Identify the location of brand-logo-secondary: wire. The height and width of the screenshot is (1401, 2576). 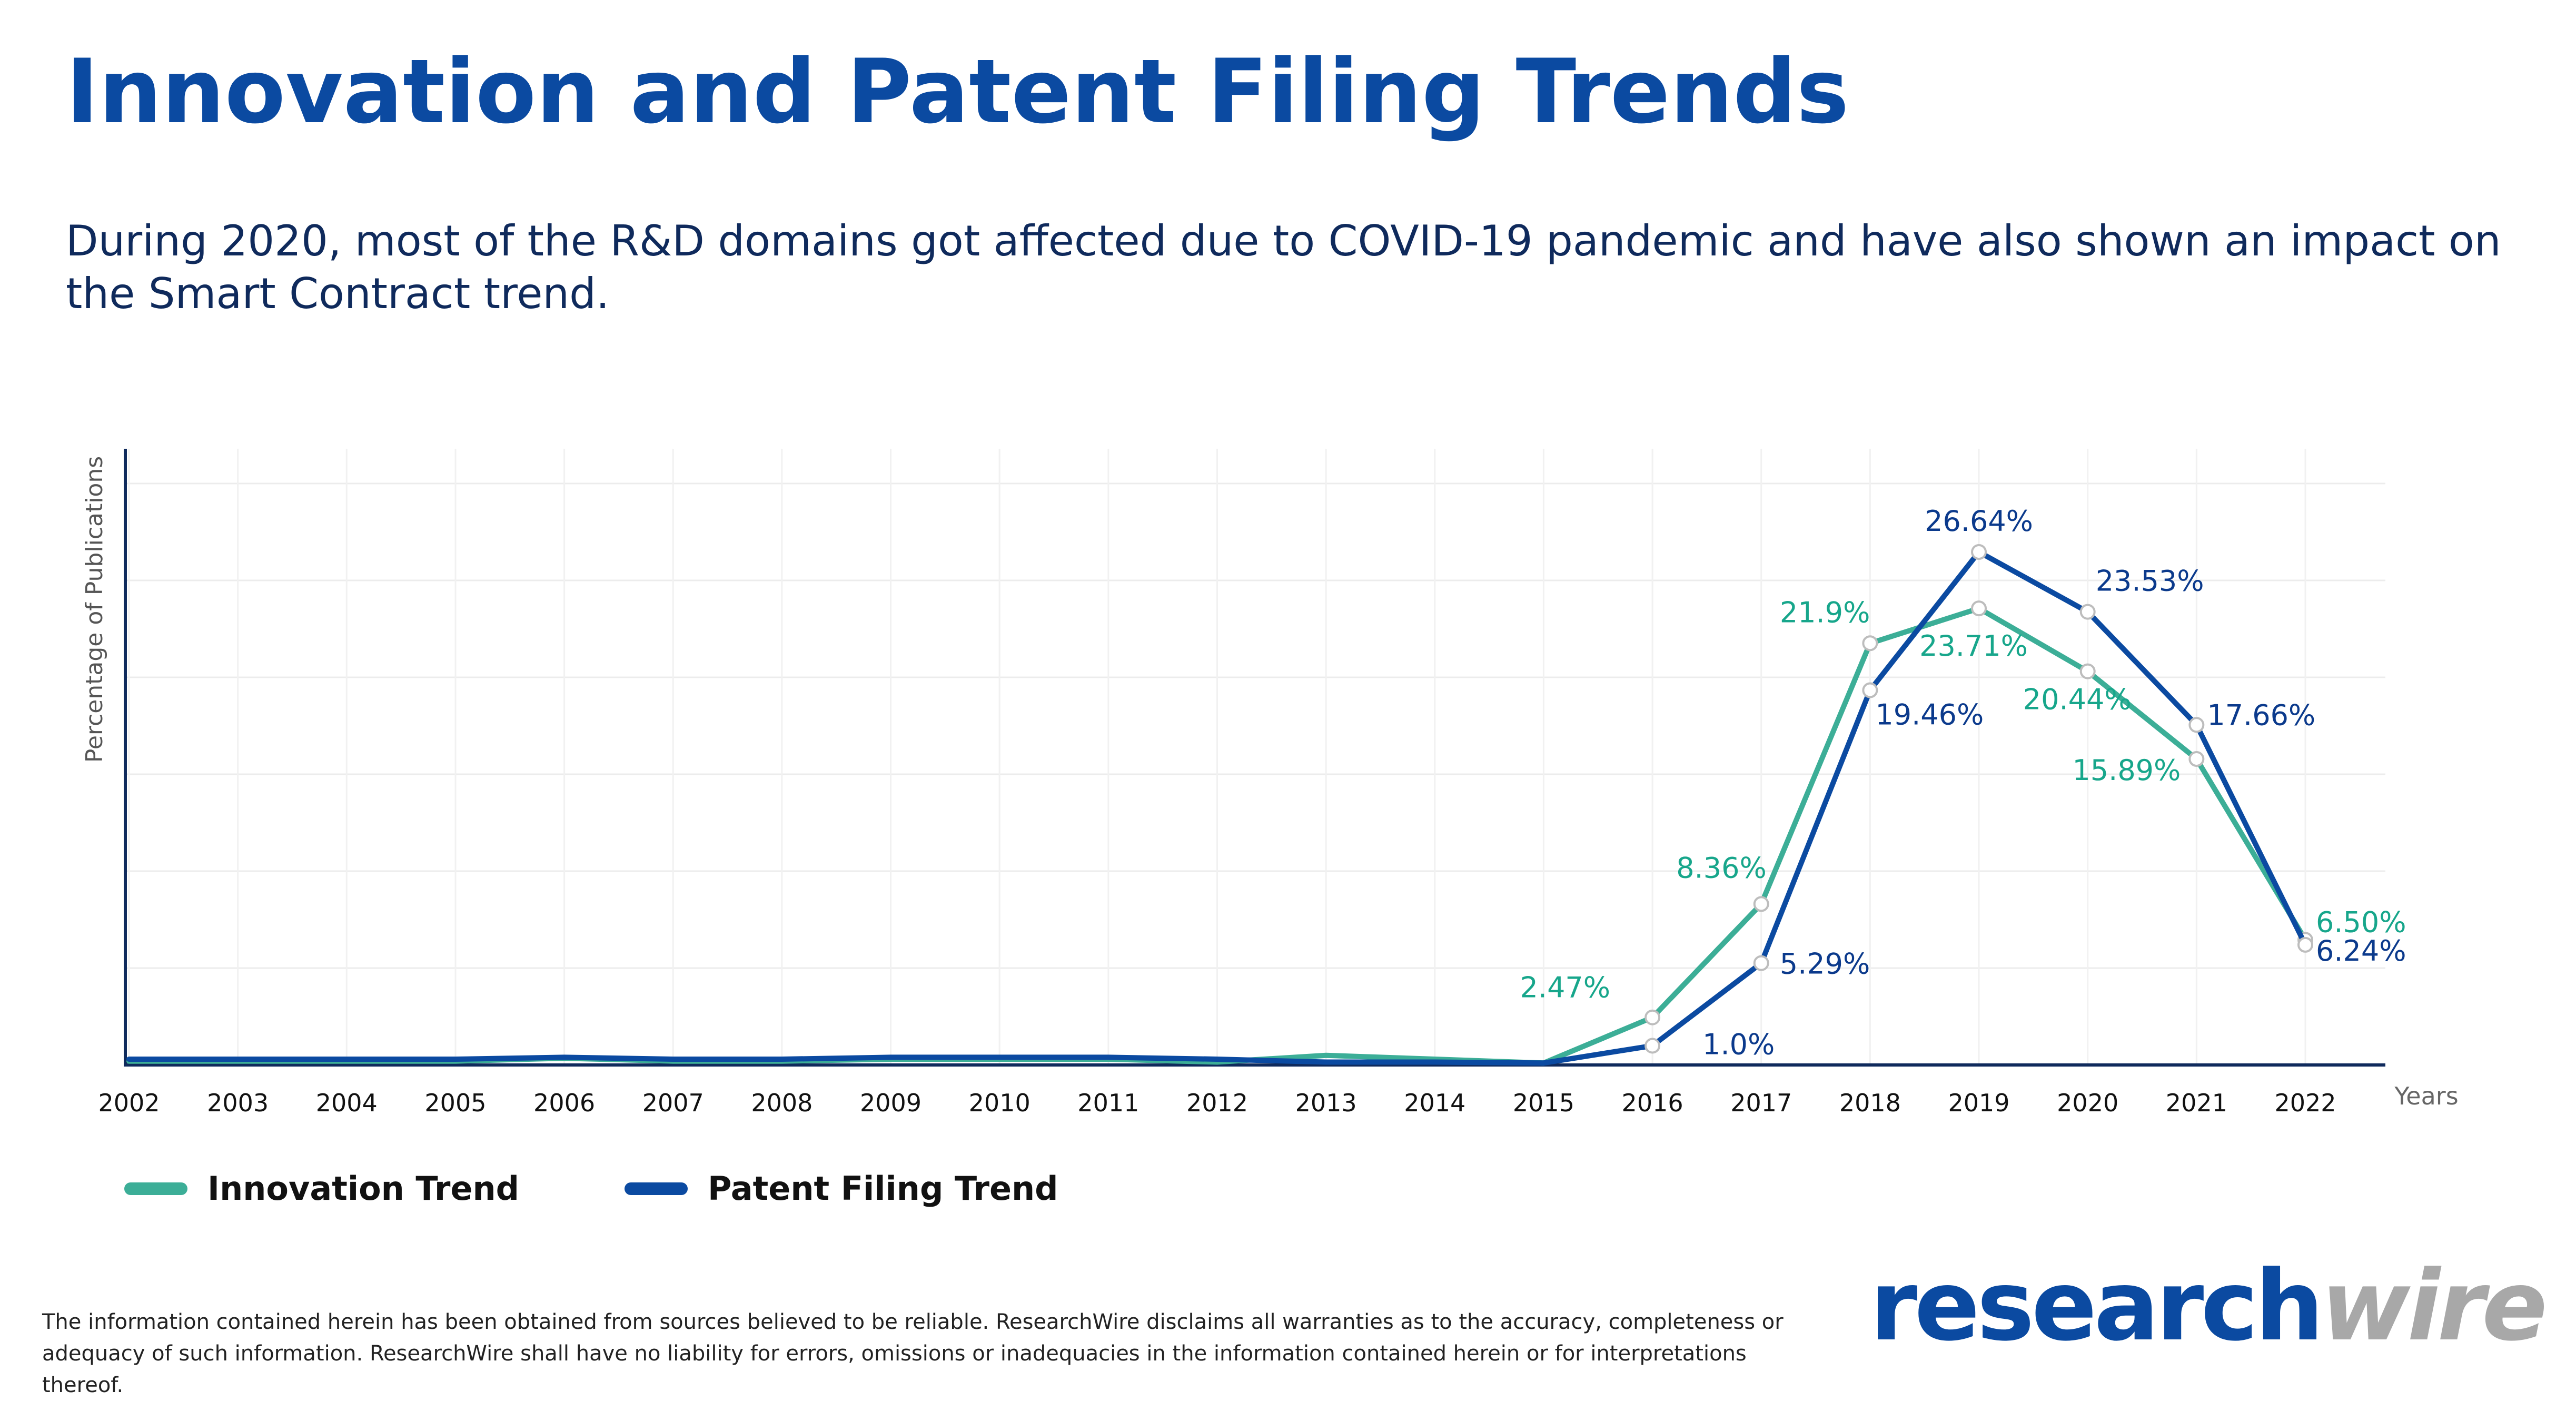
(2432, 1307).